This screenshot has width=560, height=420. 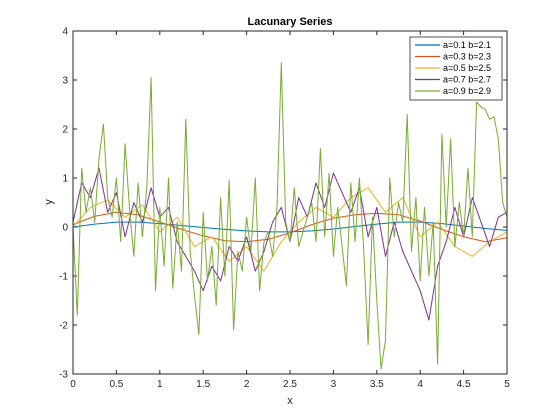 What do you see at coordinates (65, 32) in the screenshot?
I see `y-tick-label: 4` at bounding box center [65, 32].